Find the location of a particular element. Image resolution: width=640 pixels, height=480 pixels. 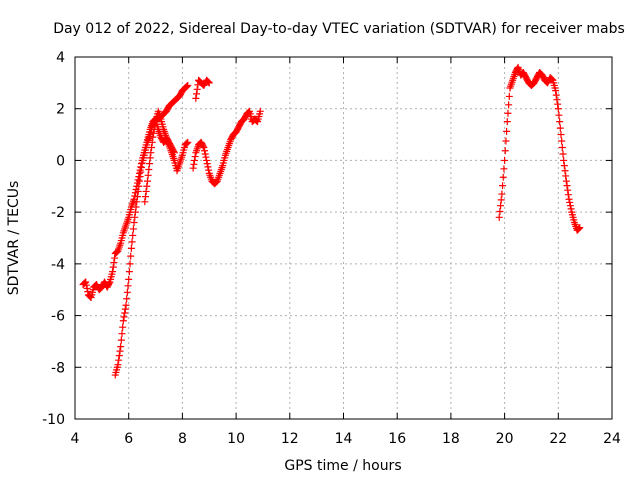

y-tick-label: -2 is located at coordinates (58, 213).